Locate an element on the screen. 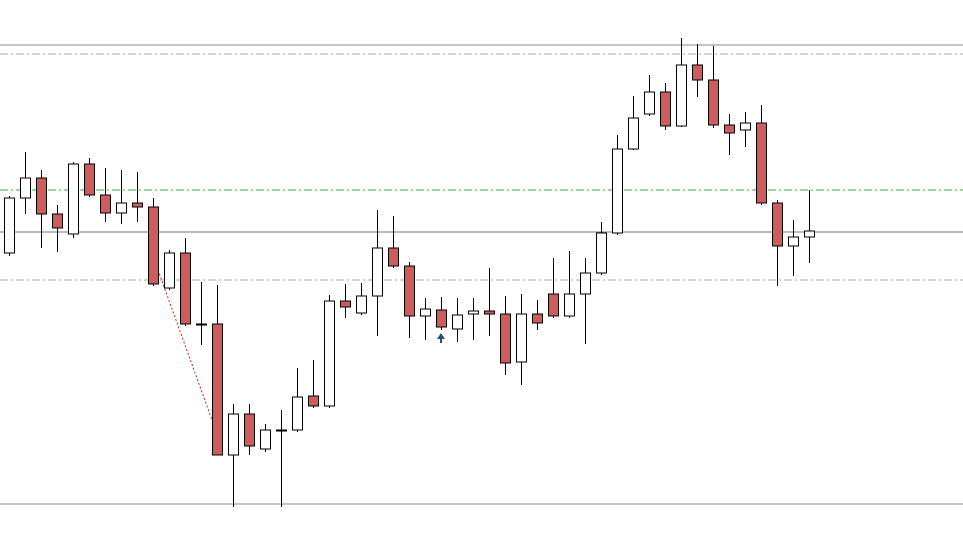  arrow-marker is located at coordinates (441, 338).